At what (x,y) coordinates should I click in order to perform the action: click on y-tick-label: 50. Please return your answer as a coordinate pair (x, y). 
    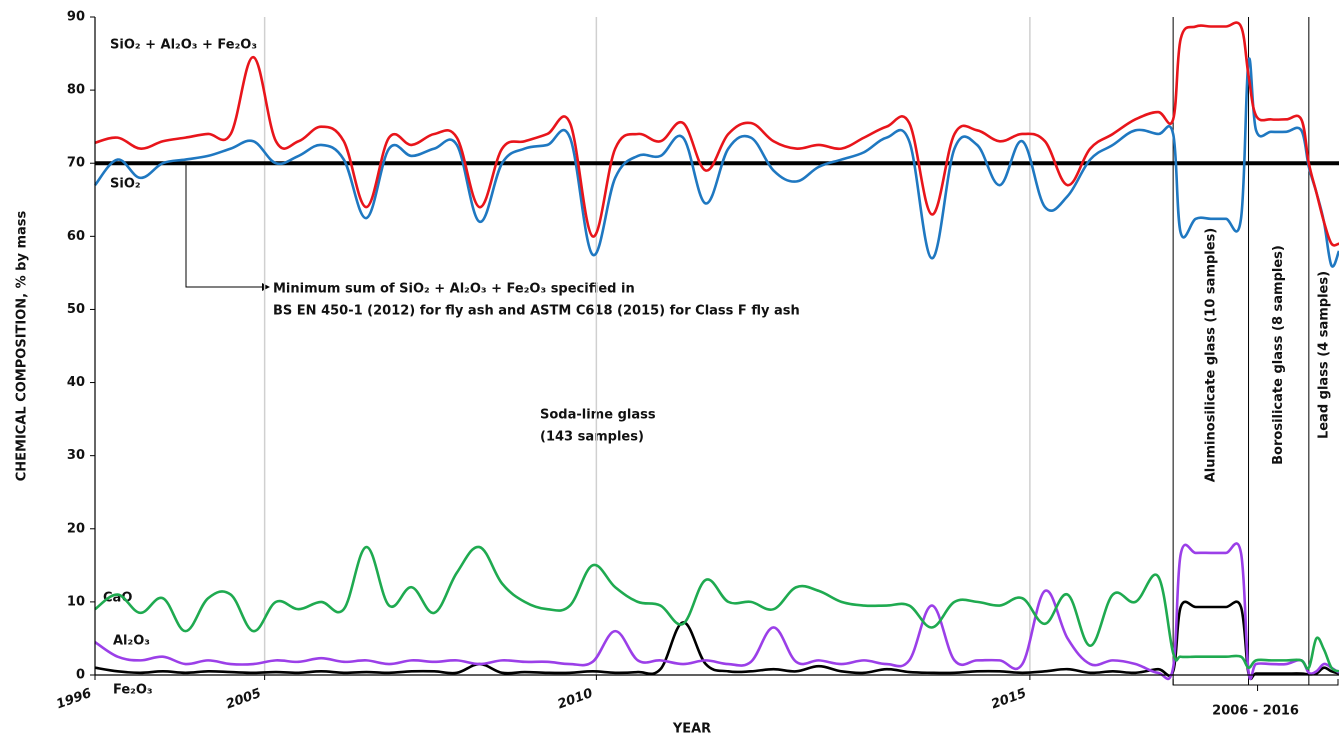
    Looking at the image, I should click on (76, 309).